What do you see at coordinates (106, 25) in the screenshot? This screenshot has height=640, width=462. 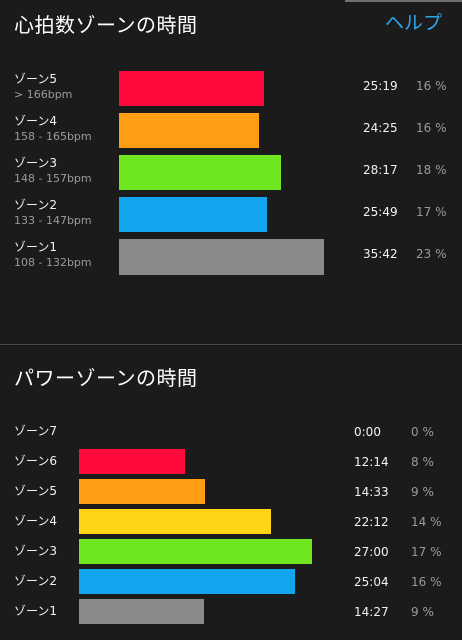 I see `heart-rate-title: 心拍数ゾーンの時間` at bounding box center [106, 25].